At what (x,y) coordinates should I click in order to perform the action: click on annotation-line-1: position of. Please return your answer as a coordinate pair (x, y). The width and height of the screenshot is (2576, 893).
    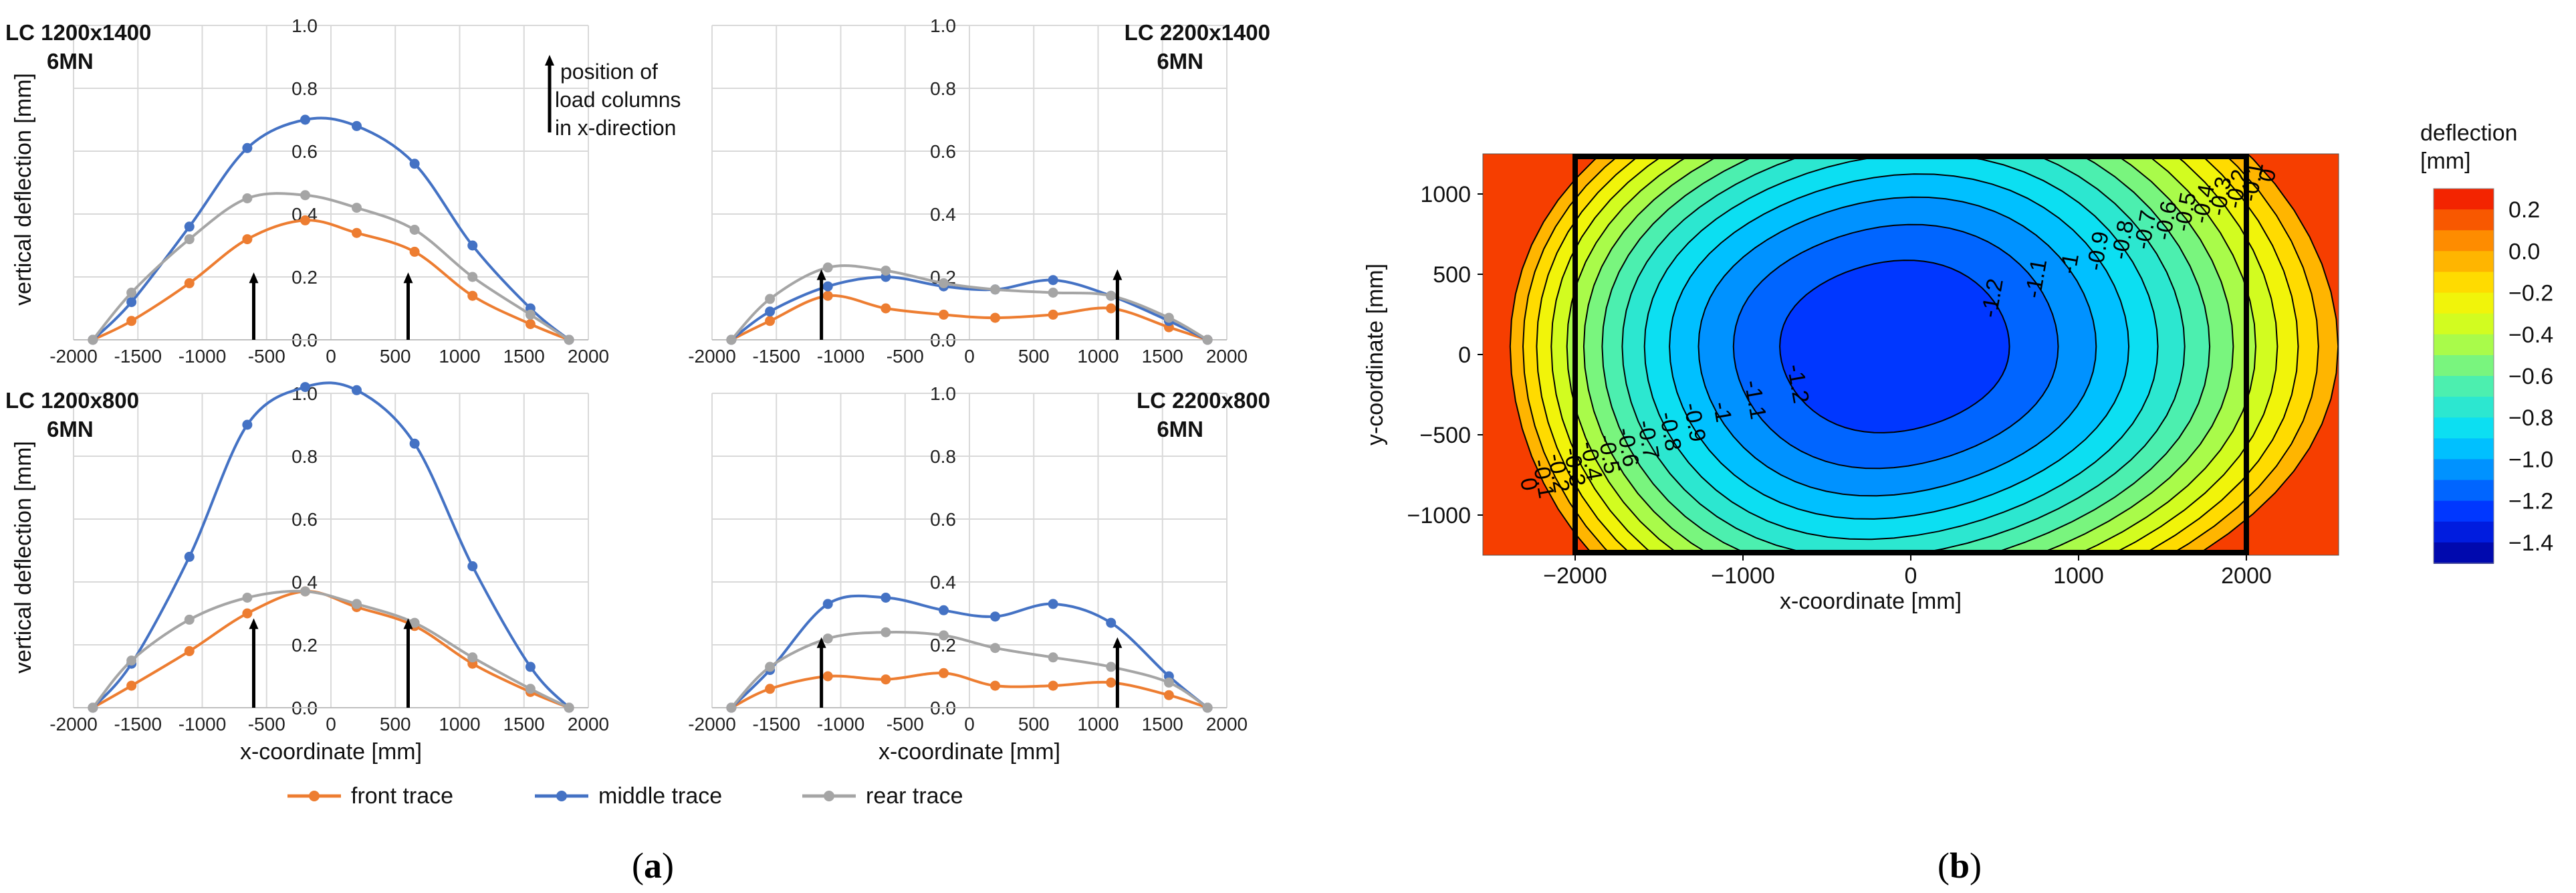
    Looking at the image, I should click on (609, 72).